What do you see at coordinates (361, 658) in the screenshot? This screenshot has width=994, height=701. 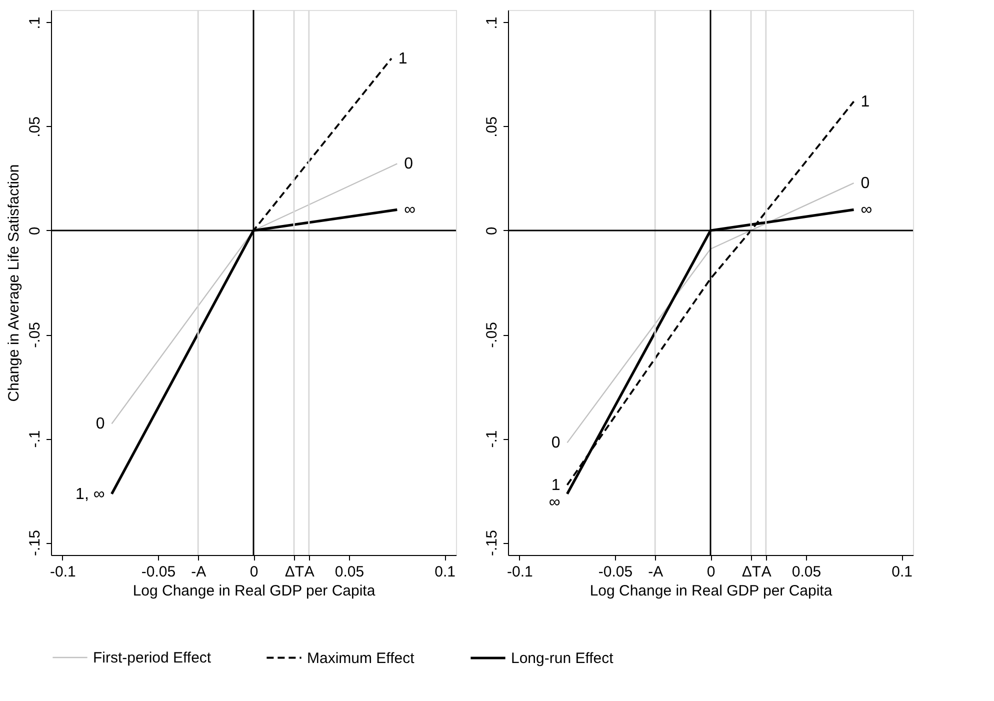 I see `legend-label: Maximum Effect` at bounding box center [361, 658].